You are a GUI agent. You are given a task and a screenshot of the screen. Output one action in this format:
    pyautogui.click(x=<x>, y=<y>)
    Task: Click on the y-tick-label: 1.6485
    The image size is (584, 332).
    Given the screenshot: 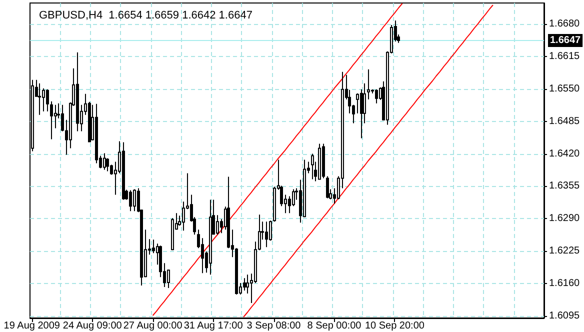 What is the action you would take?
    pyautogui.click(x=564, y=121)
    